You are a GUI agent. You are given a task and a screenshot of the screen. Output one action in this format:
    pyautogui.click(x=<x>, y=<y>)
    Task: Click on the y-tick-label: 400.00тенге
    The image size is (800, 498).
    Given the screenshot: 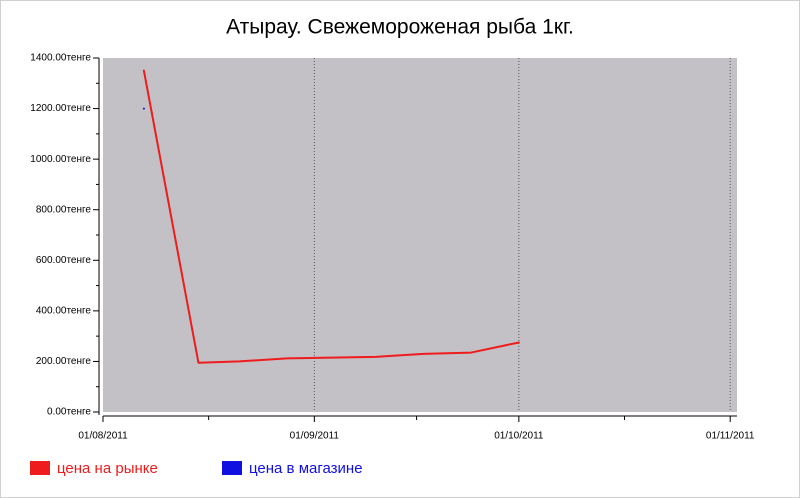 What is the action you would take?
    pyautogui.click(x=64, y=310)
    